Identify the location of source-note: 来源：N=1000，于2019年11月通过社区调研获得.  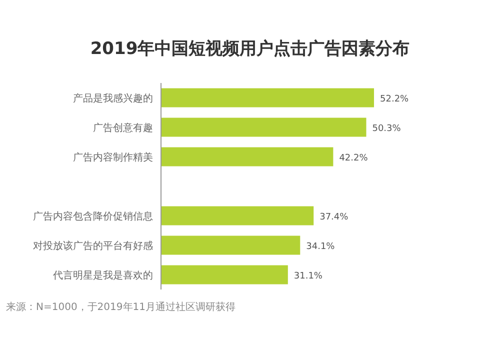
(121, 307).